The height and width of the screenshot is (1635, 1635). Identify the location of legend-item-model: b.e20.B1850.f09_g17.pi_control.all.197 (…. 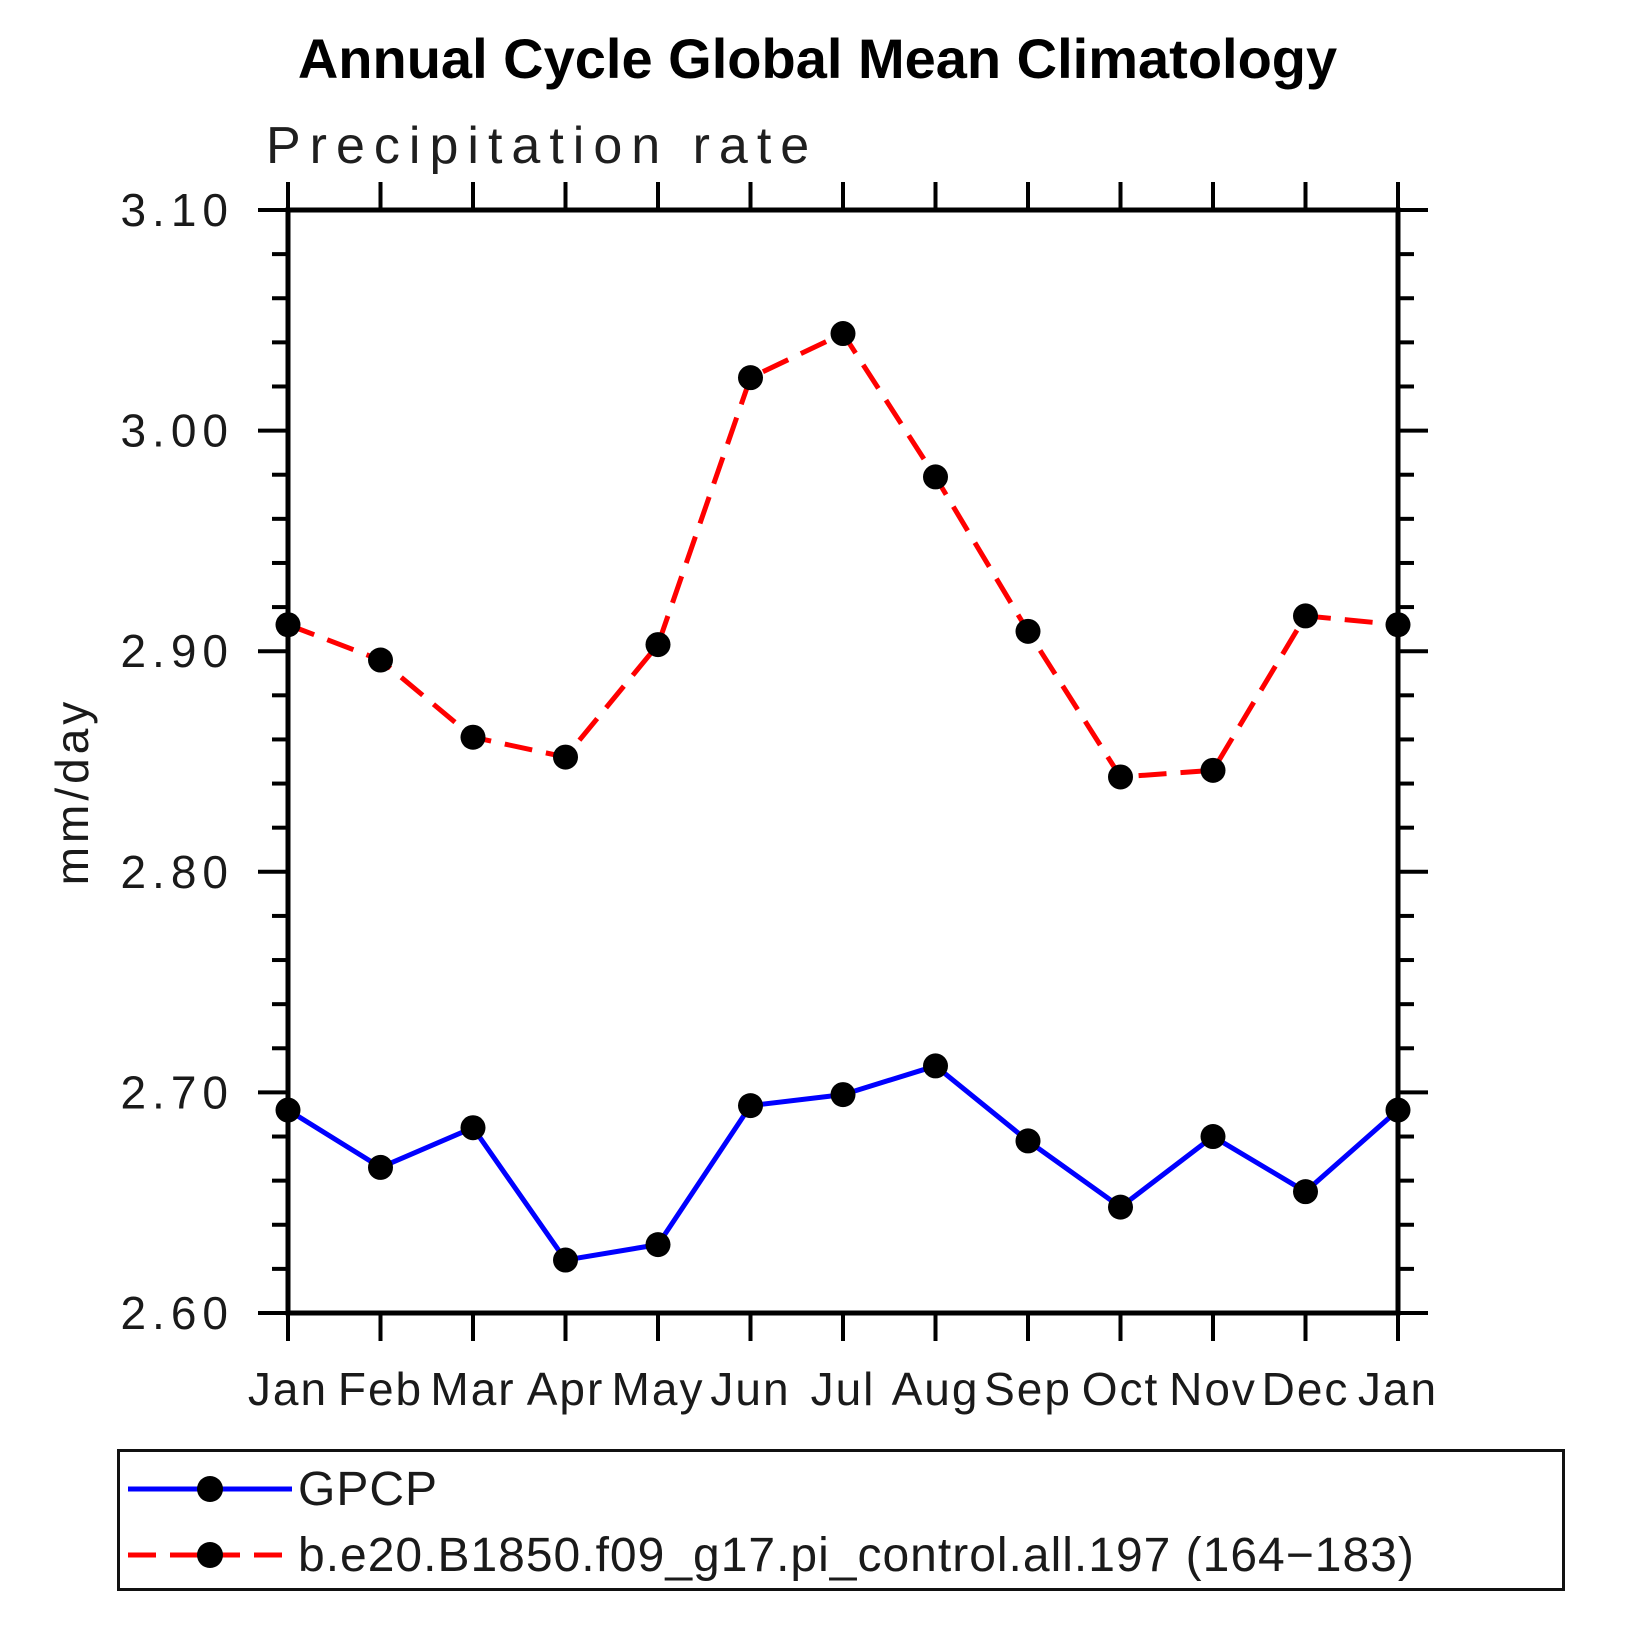
(769, 1555).